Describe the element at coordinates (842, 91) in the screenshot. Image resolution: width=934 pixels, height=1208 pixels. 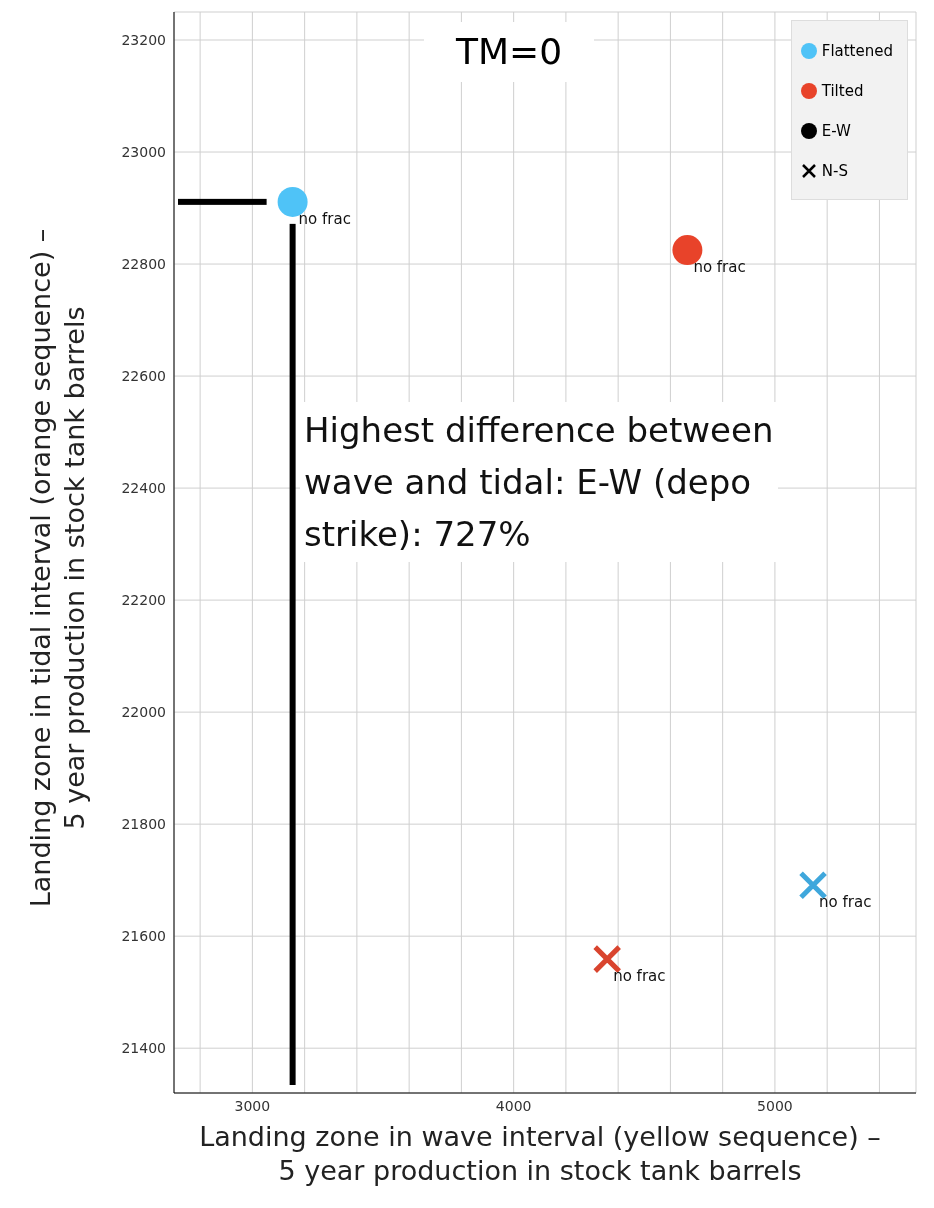
I see `legend-label: Tilted` at that location.